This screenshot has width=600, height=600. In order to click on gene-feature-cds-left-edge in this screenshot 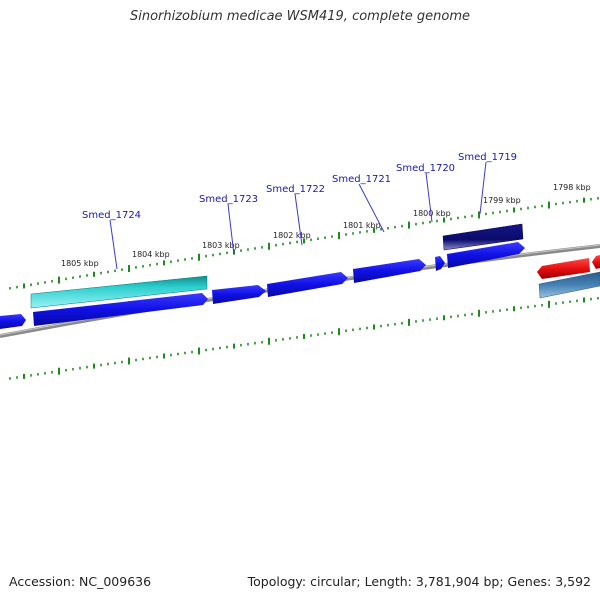, I will do `click(13, 321)`.